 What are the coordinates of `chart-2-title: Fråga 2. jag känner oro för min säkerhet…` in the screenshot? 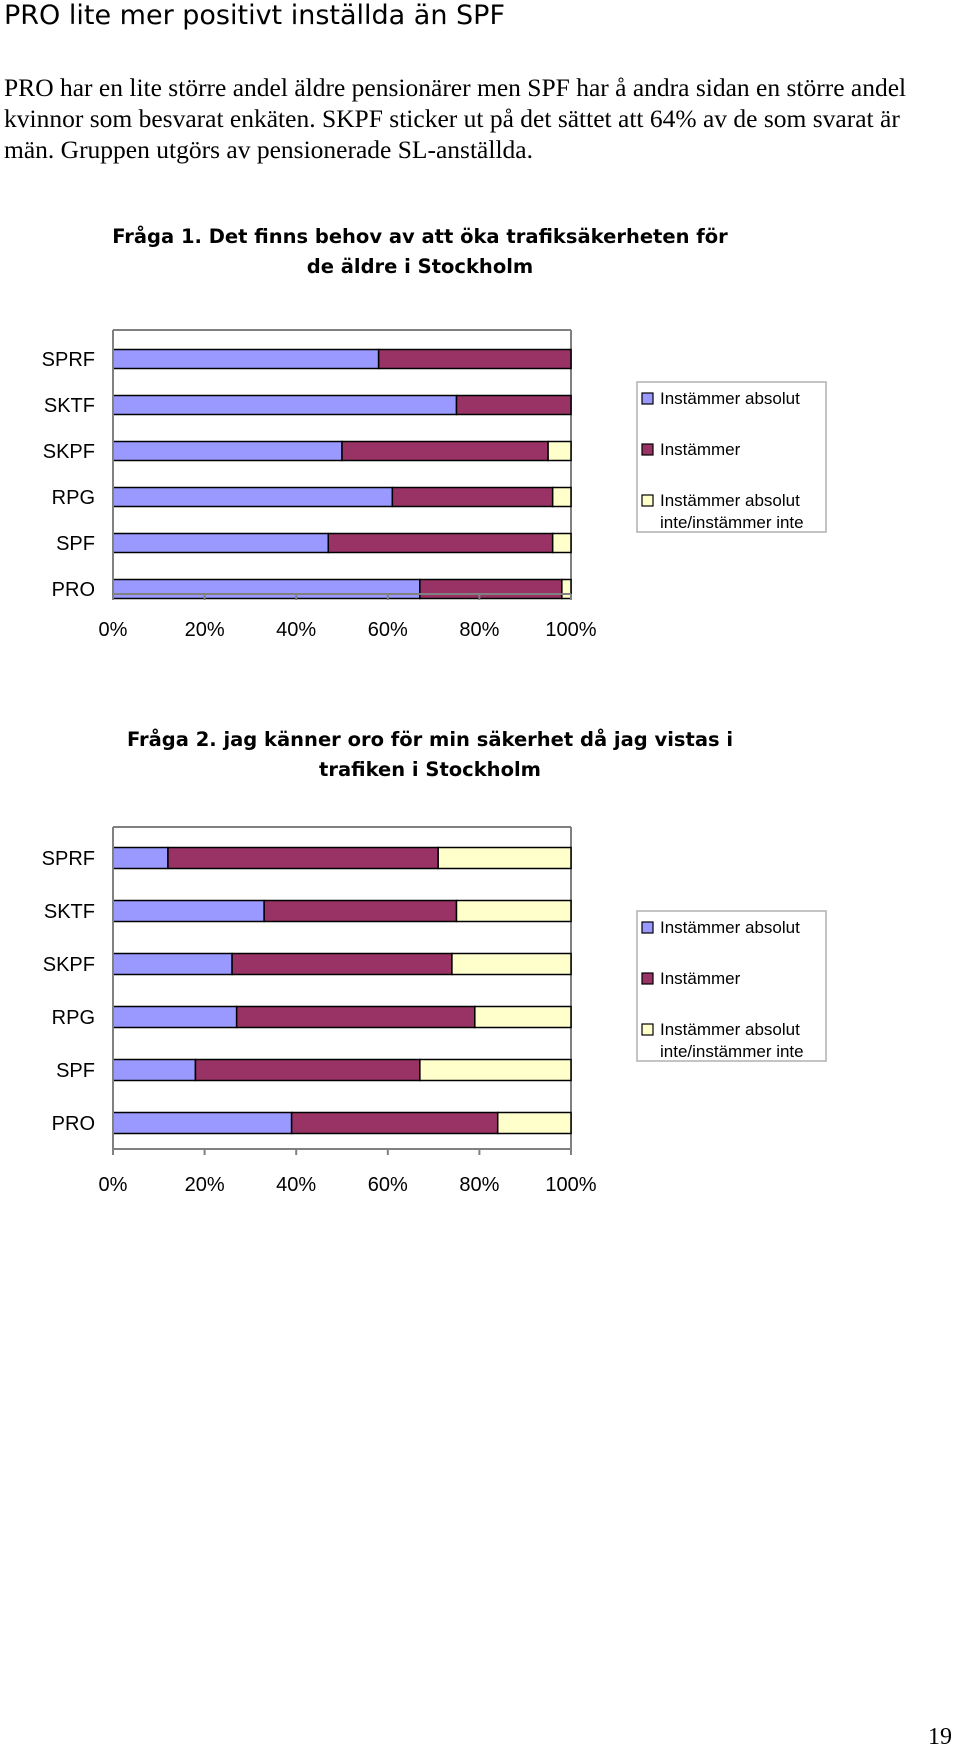 It's located at (430, 754).